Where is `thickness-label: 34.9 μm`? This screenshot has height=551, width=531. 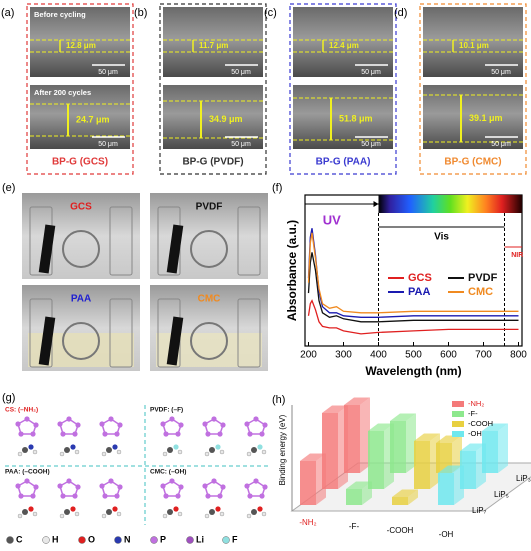
thickness-label: 34.9 μm is located at coordinates (226, 119).